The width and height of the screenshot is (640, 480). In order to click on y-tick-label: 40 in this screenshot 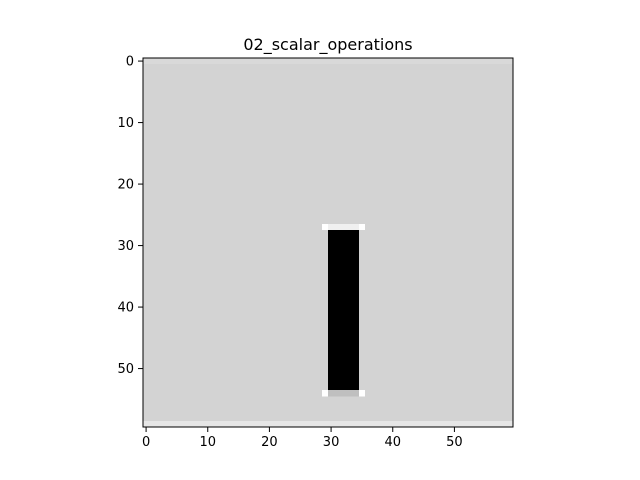, I will do `click(125, 308)`.